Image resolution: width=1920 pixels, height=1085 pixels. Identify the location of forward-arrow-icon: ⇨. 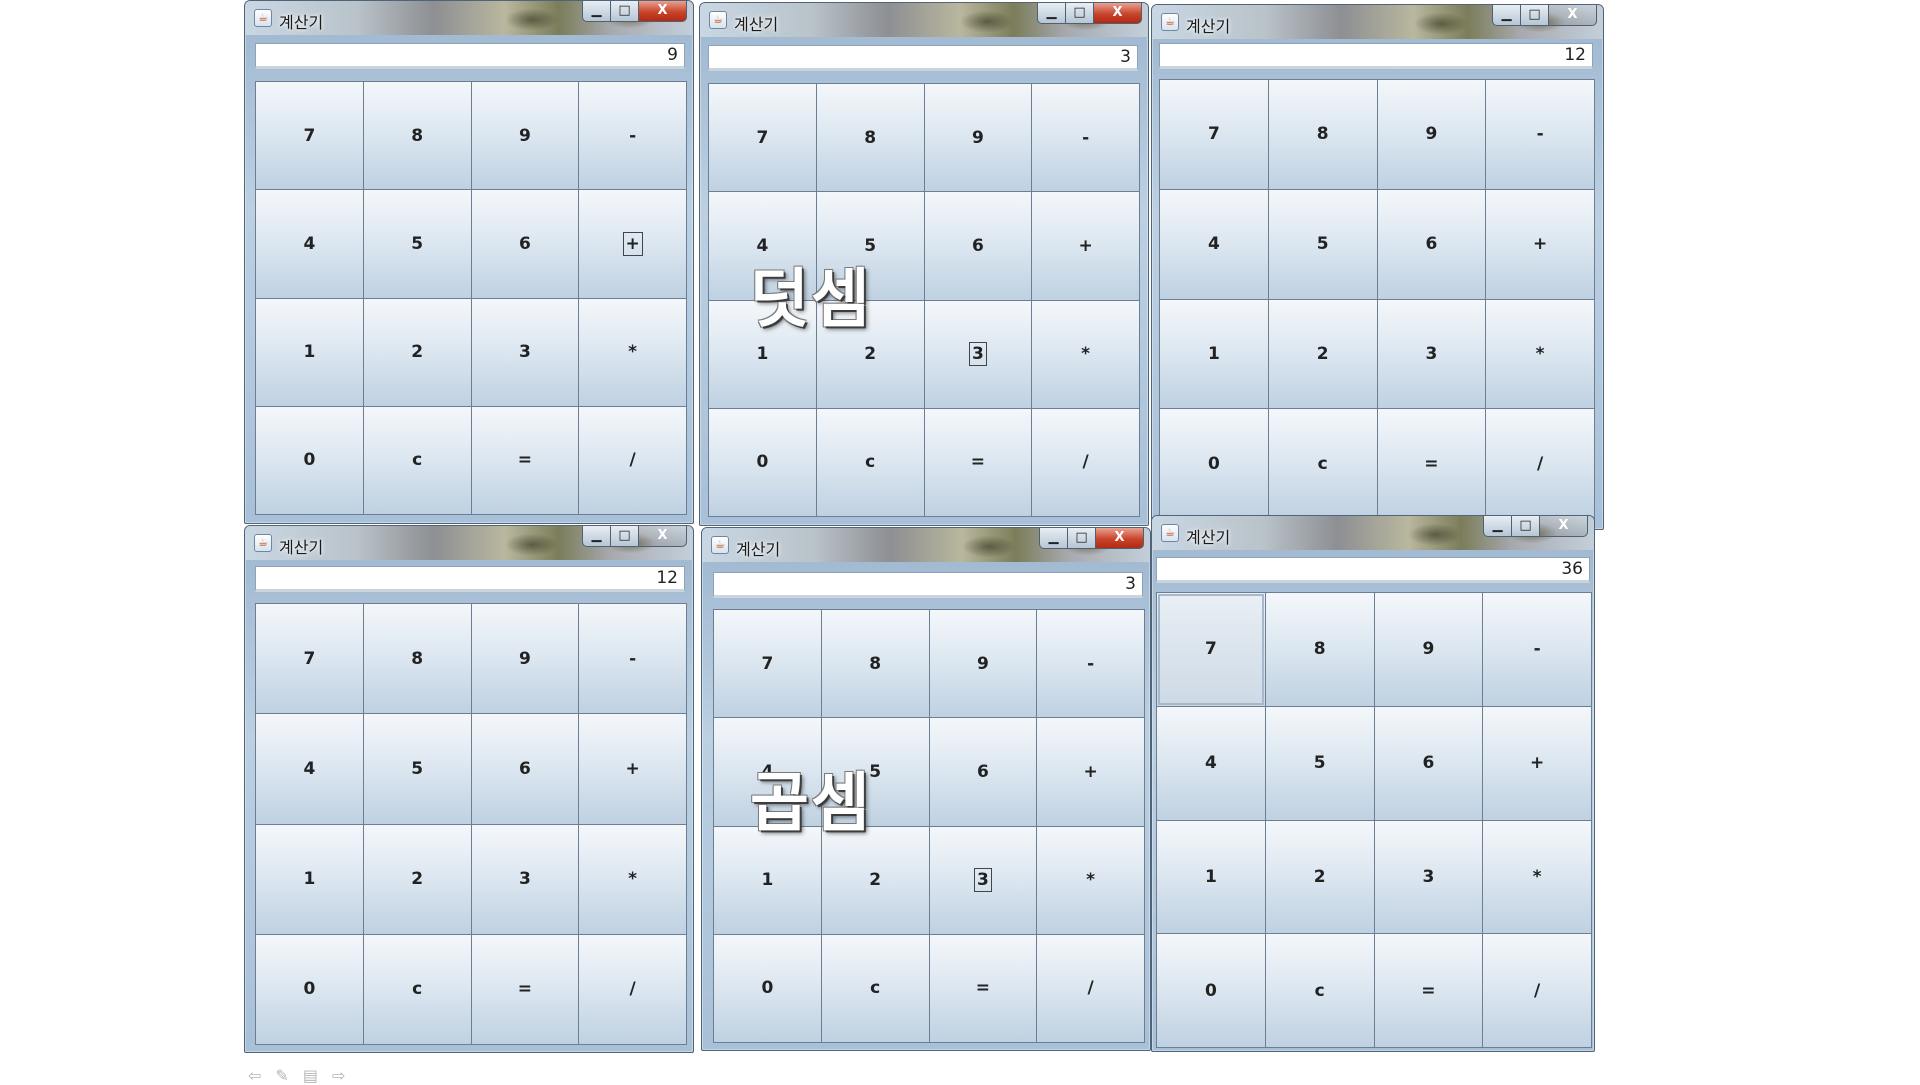
(338, 1075).